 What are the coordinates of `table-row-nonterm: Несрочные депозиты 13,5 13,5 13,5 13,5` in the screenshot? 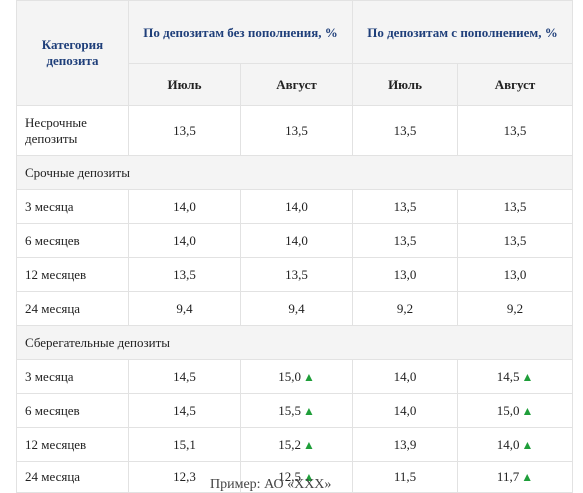 It's located at (295, 130).